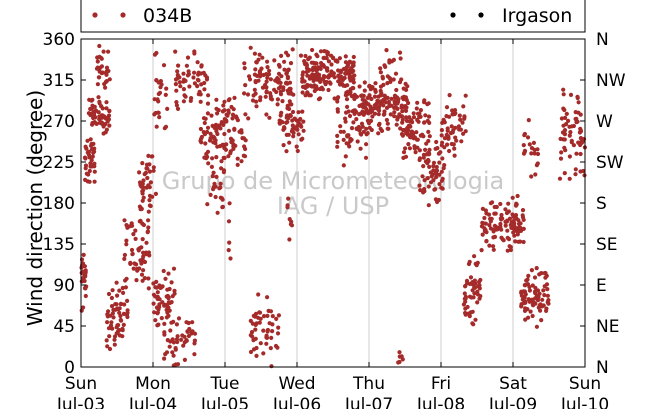  What do you see at coordinates (333, 16) in the screenshot?
I see `legend-box` at bounding box center [333, 16].